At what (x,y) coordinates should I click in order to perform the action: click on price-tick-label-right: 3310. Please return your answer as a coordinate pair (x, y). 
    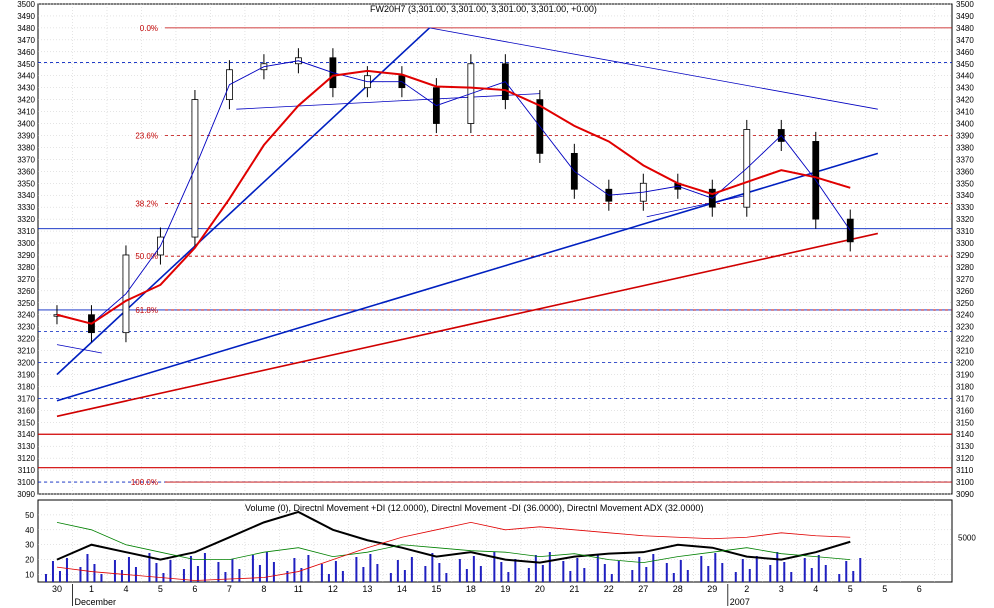
    Looking at the image, I should click on (965, 231).